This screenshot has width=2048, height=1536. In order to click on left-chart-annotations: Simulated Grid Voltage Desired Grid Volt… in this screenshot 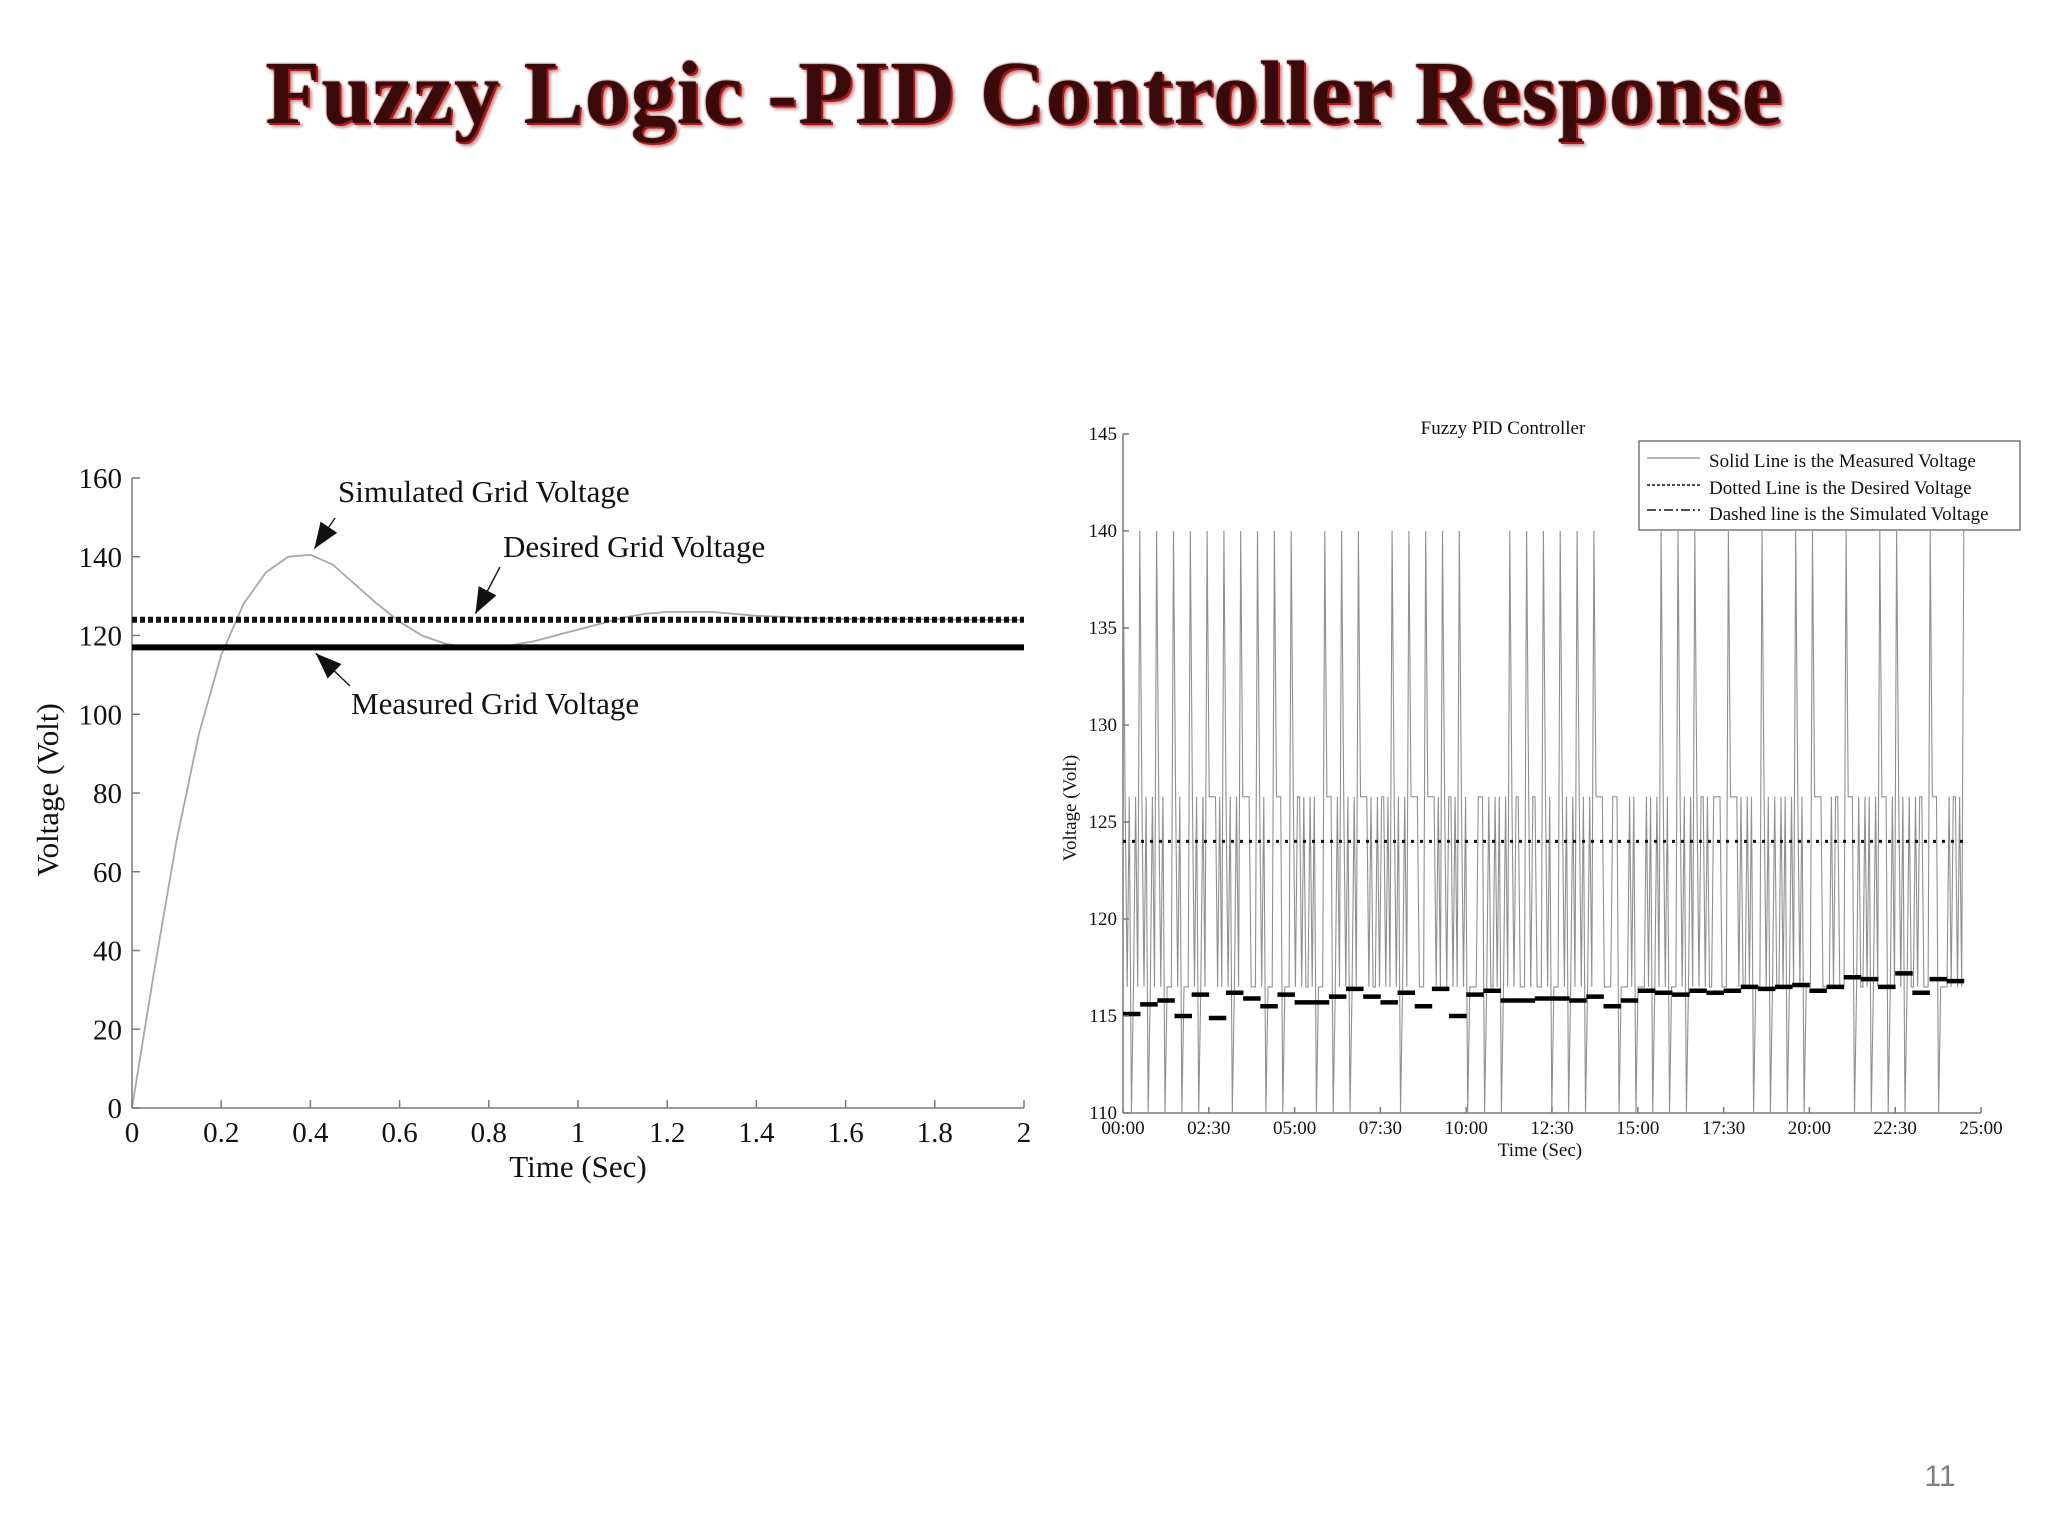, I will do `click(539, 597)`.